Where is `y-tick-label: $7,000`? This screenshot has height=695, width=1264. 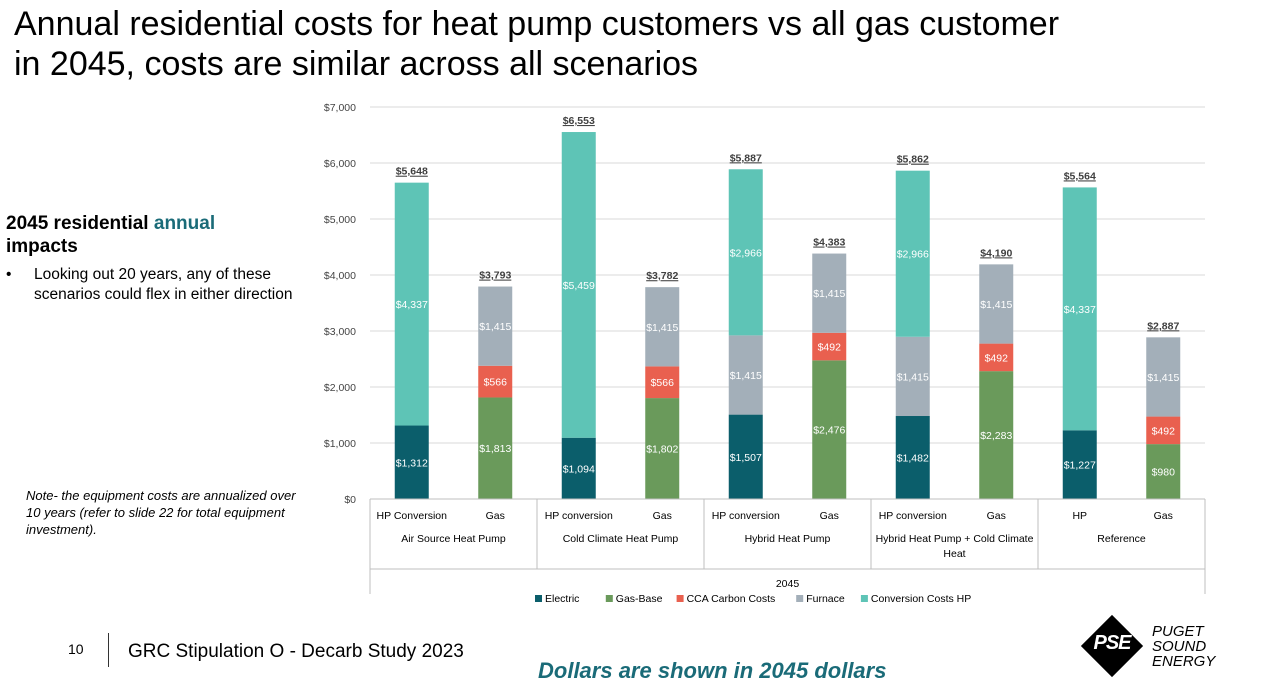 y-tick-label: $7,000 is located at coordinates (340, 108).